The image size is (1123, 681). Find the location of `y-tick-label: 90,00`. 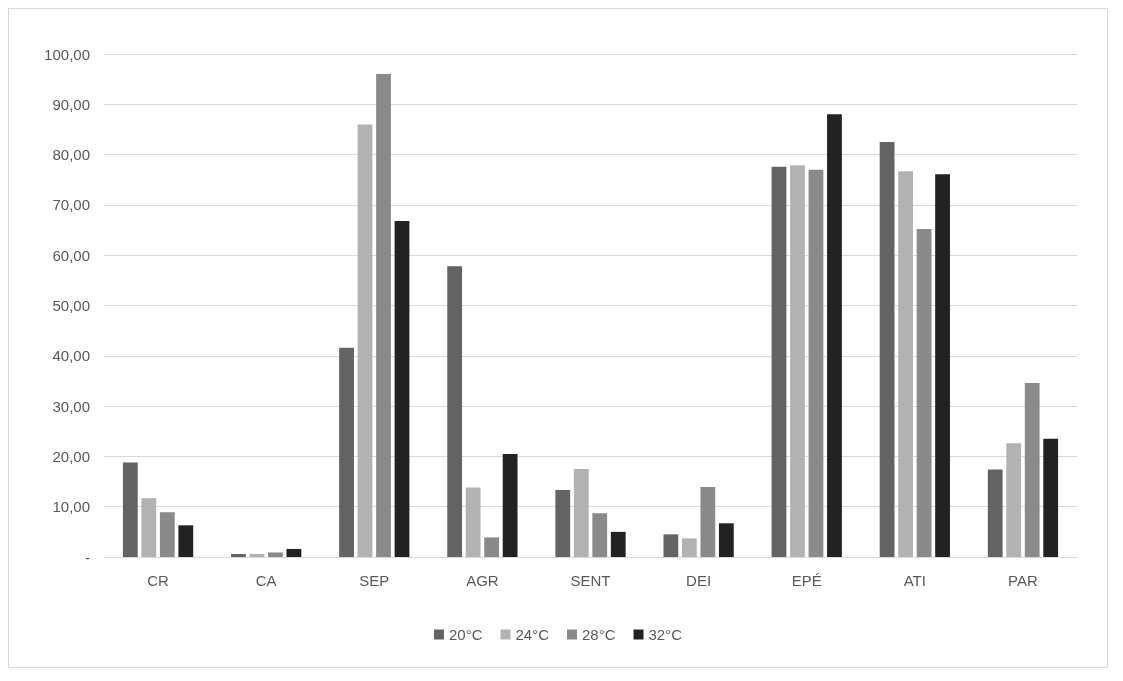

y-tick-label: 90,00 is located at coordinates (71, 104).